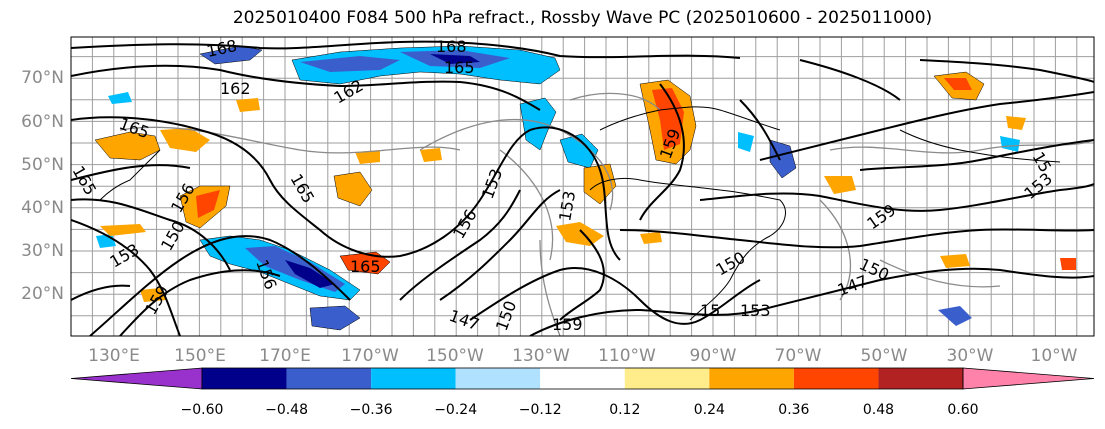 Image resolution: width=1105 pixels, height=429 pixels. I want to click on contour-label: 15, so click(710, 310).